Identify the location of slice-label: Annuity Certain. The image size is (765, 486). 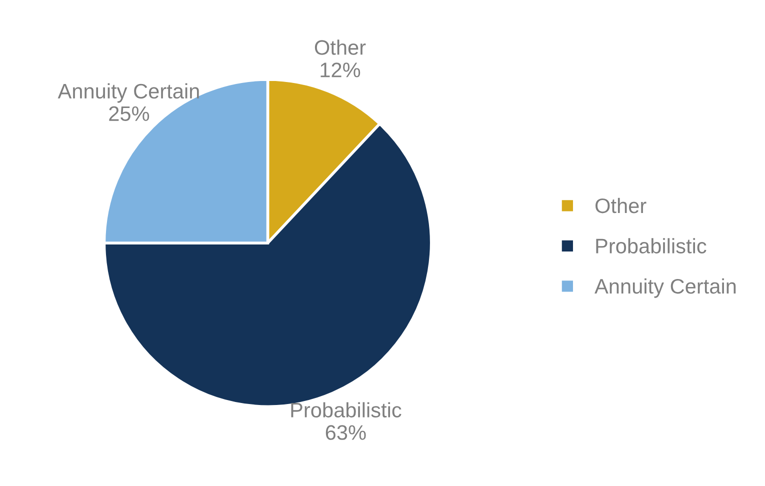
(128, 93).